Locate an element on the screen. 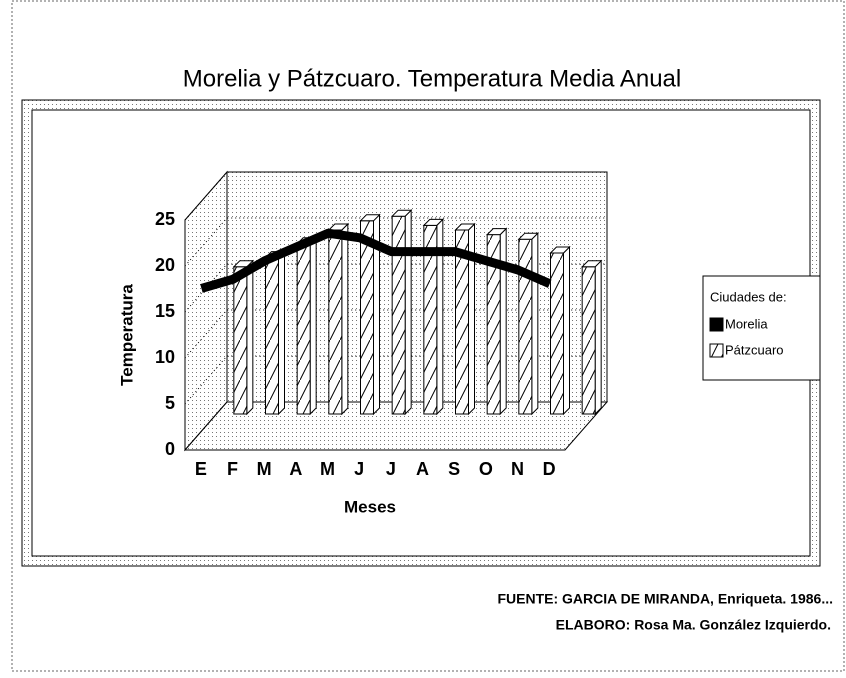 The image size is (846, 678). side-wall is located at coordinates (206, 311).